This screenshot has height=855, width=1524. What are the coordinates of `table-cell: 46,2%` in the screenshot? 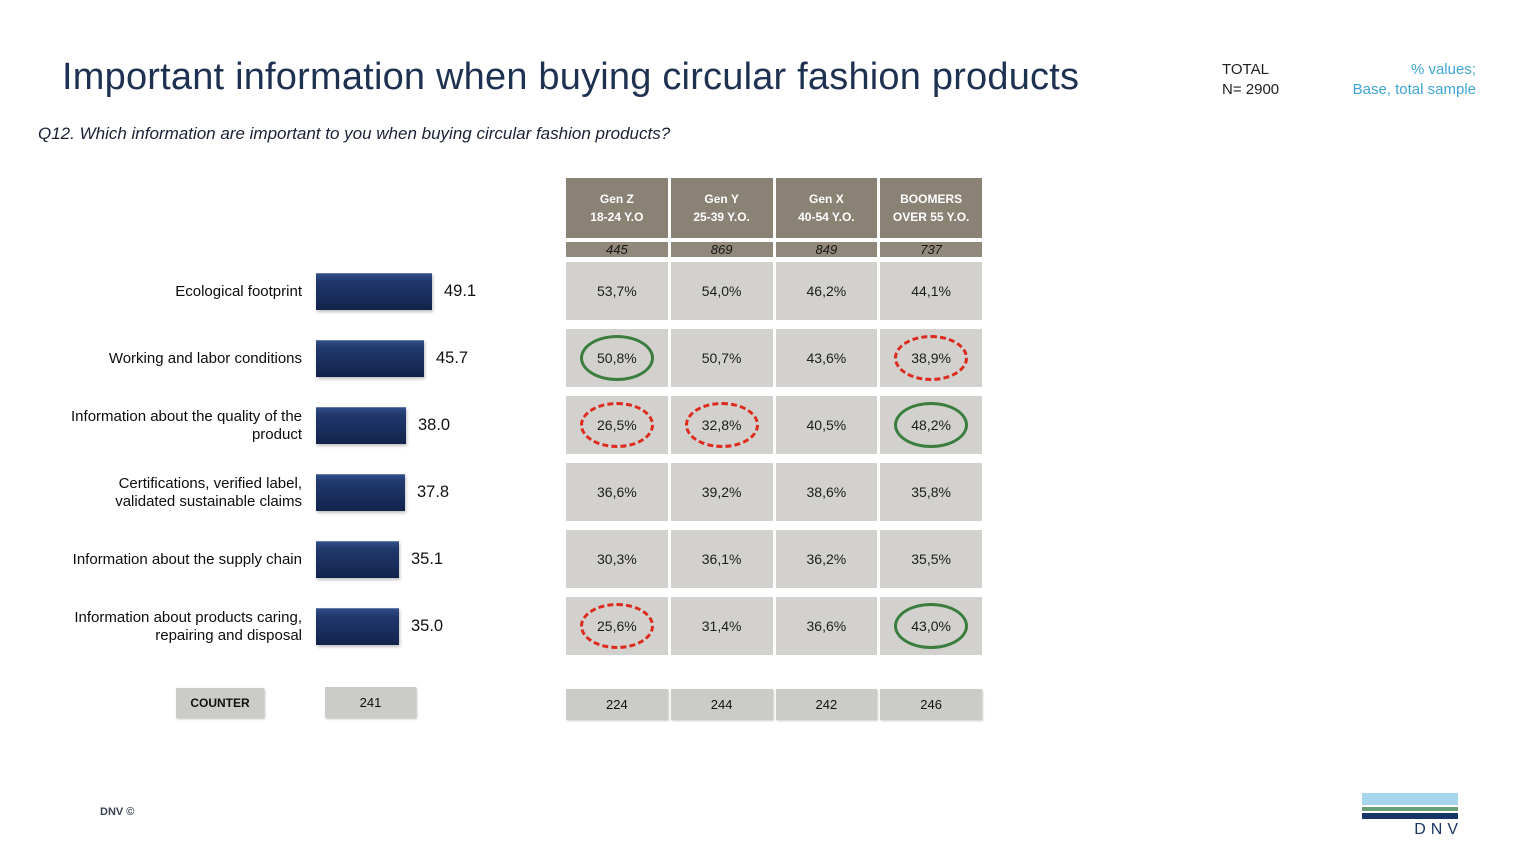 It's located at (826, 291).